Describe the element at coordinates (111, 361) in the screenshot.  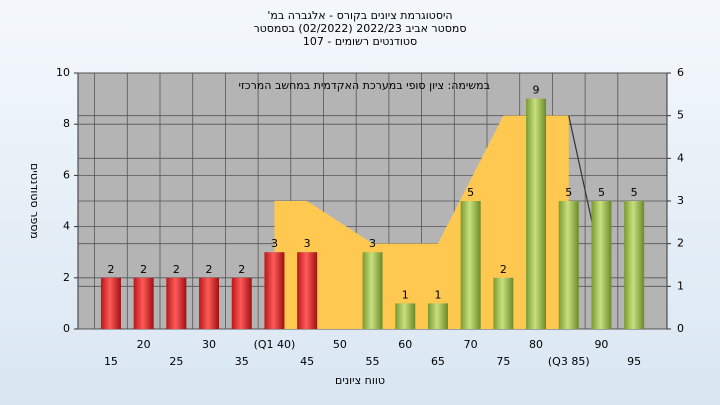
I see `x-tick-label: 15` at that location.